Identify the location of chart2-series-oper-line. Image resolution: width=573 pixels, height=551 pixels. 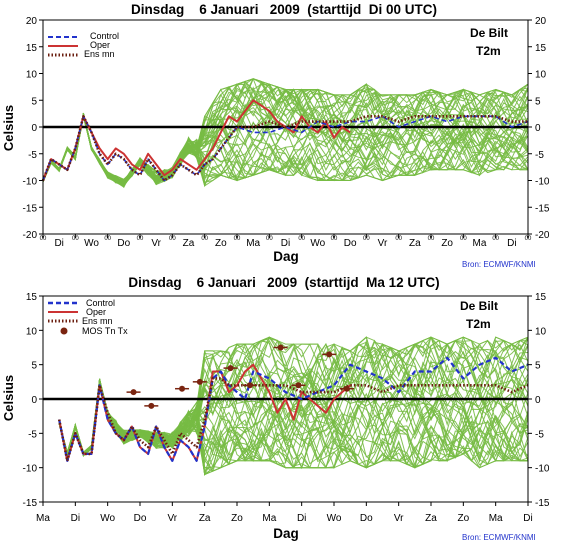
(204, 412).